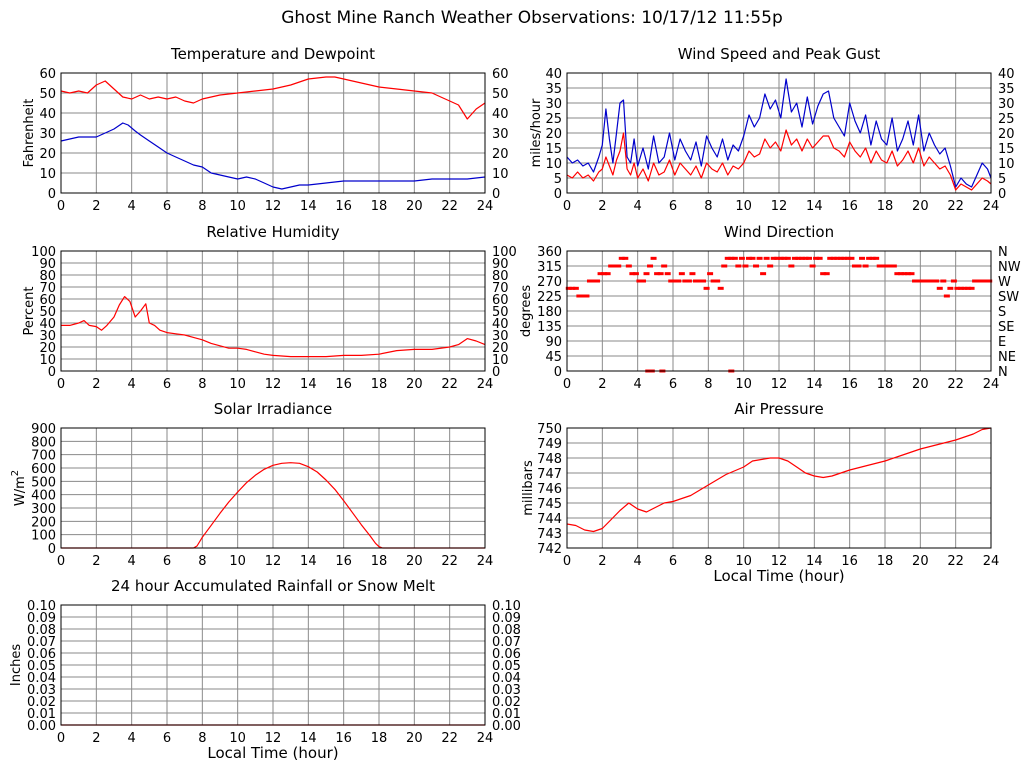  Describe the element at coordinates (41, 714) in the screenshot. I see `y-tick-label: 0.01` at that location.